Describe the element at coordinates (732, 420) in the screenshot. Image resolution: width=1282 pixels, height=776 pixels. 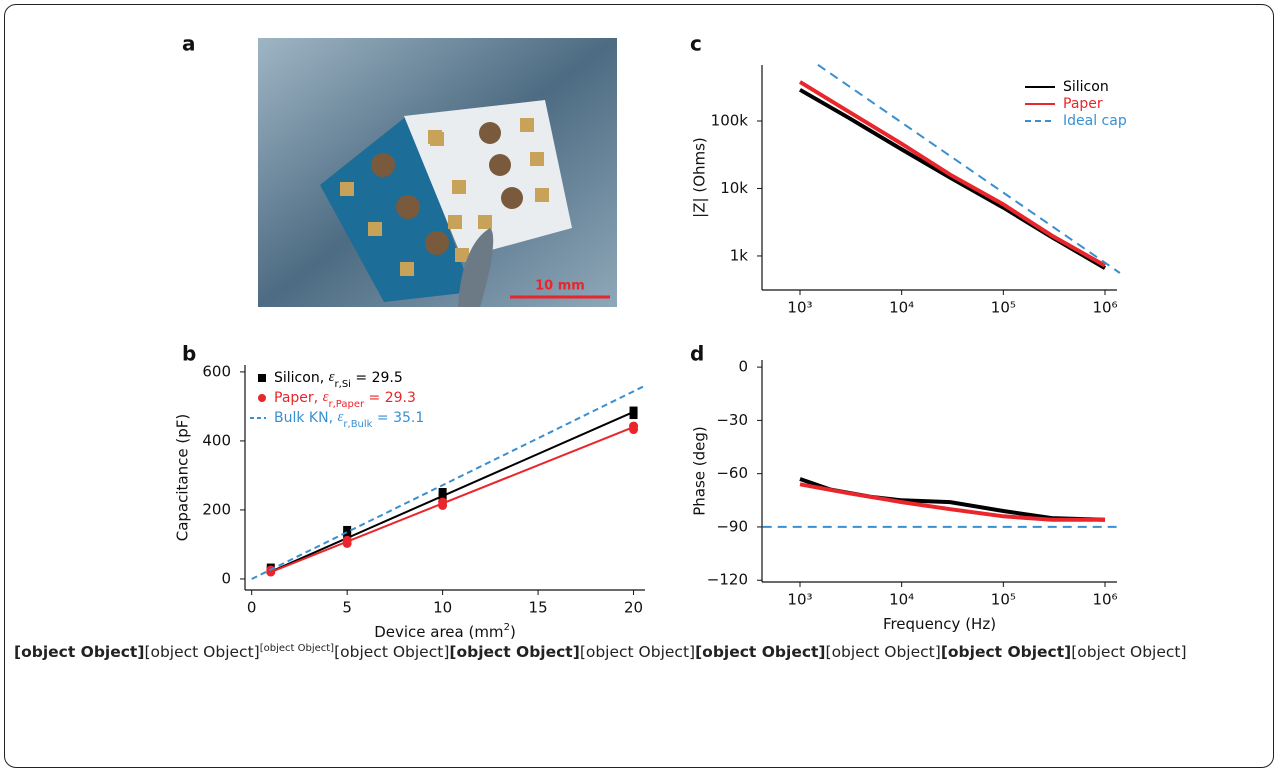
I see `y-tick-label: −30` at that location.